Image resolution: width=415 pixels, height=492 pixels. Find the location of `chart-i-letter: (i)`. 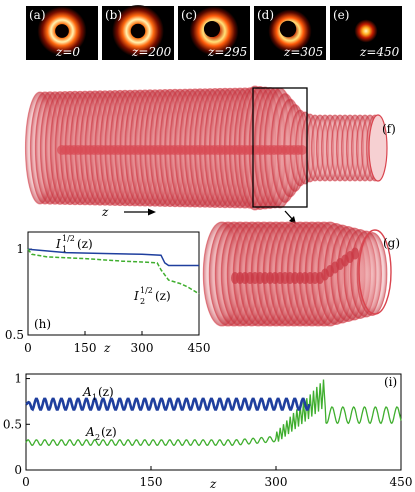

chart-i-letter: (i) is located at coordinates (390, 382).